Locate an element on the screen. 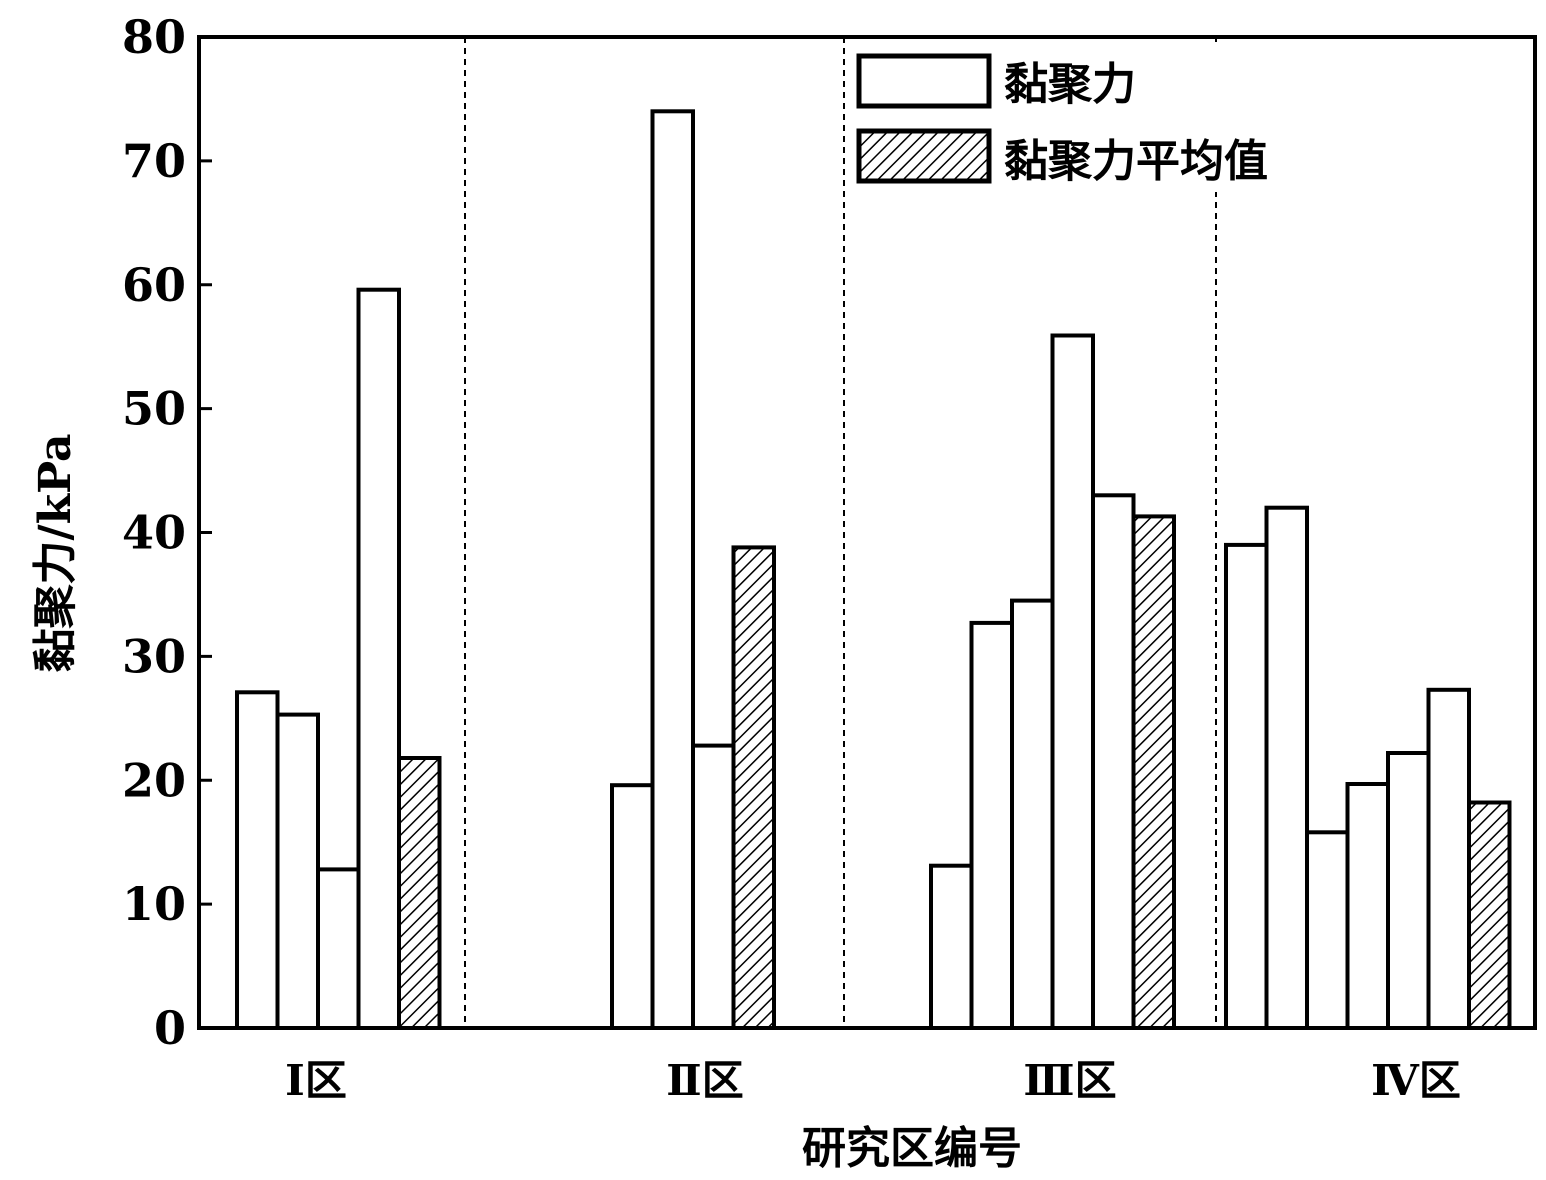 The height and width of the screenshot is (1180, 1546). y-tick-label: 50 is located at coordinates (154, 409).